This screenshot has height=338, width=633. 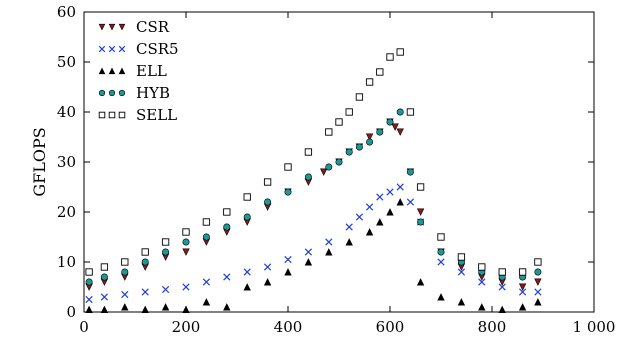 I want to click on y-tick-label: 20, so click(x=66, y=212).